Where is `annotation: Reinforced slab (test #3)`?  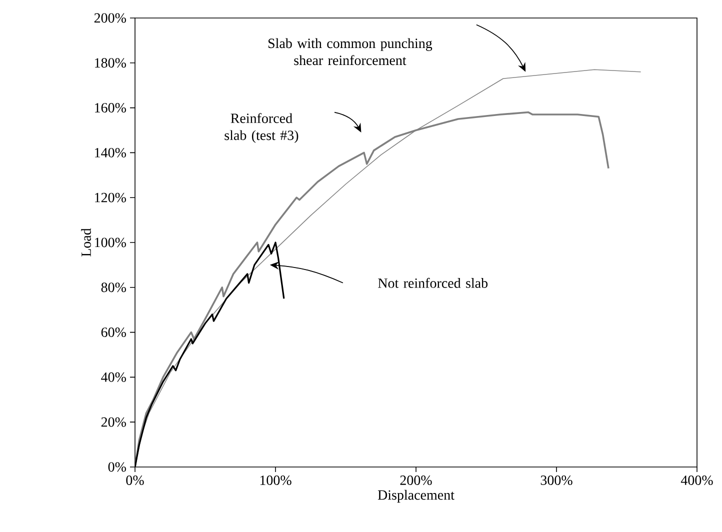
annotation: Reinforced slab (test #3) is located at coordinates (261, 128).